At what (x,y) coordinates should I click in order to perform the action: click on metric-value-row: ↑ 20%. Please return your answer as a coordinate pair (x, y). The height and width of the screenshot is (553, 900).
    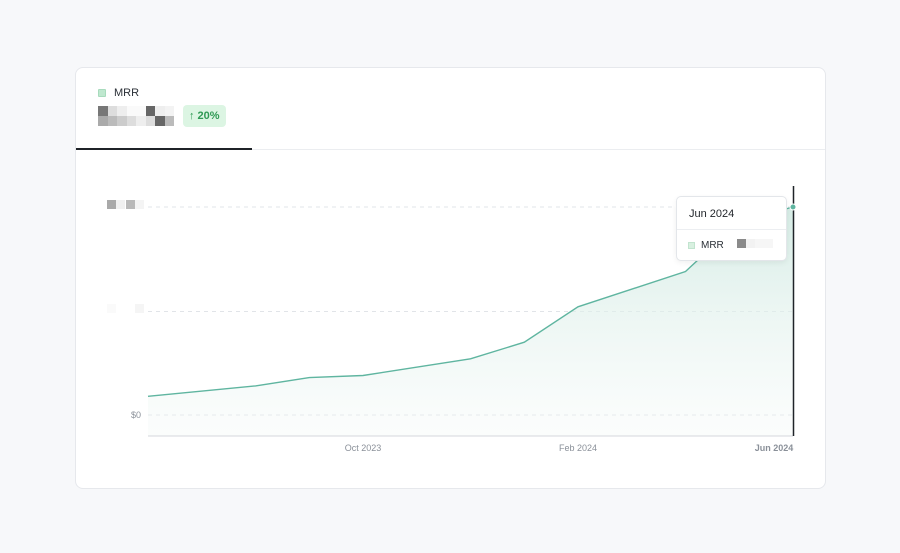
    Looking at the image, I should click on (162, 116).